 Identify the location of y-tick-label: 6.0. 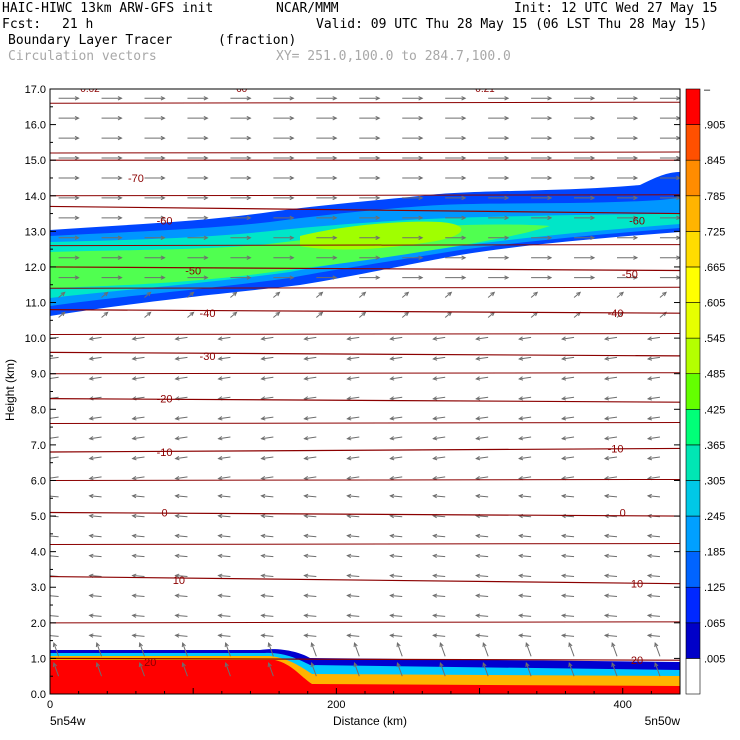
(38, 481).